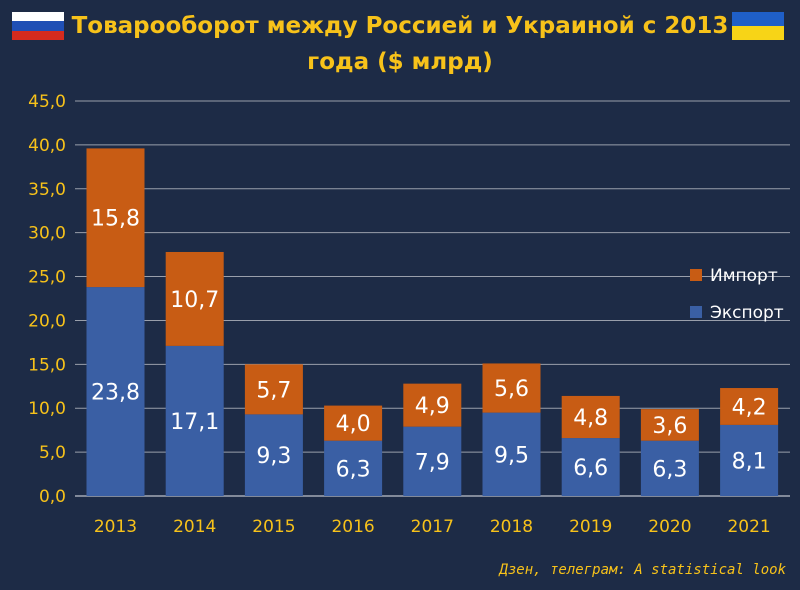 The width and height of the screenshot is (800, 590). I want to click on data-label-export: 6,6, so click(590, 468).